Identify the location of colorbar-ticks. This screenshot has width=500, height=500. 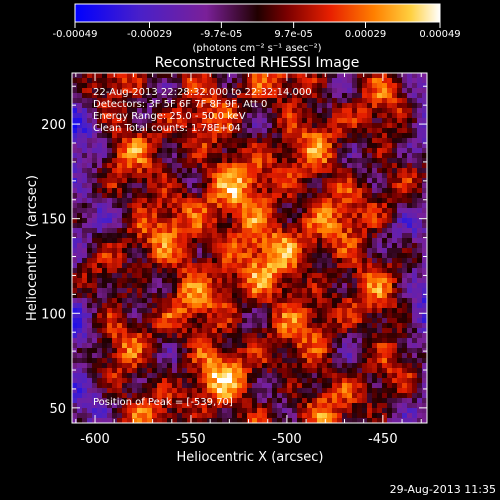
(257, 25).